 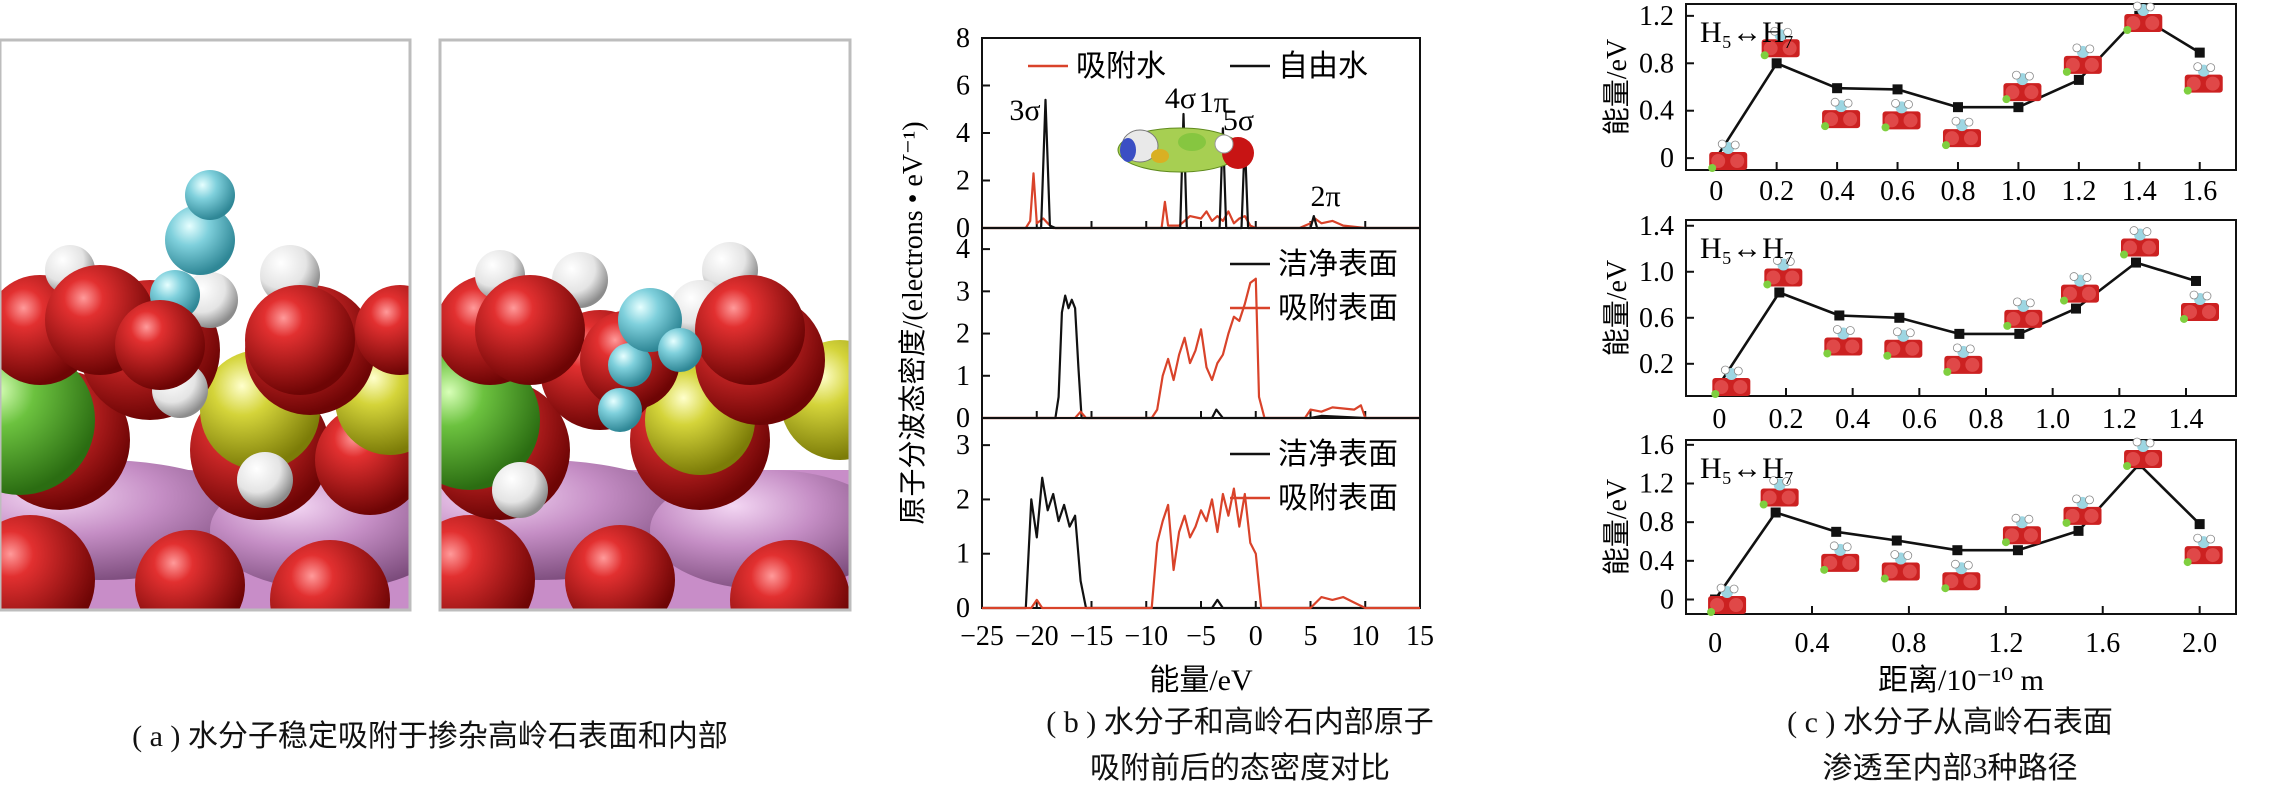 What do you see at coordinates (2102, 643) in the screenshot?
I see `path-x-tick-label-2: 1.6` at bounding box center [2102, 643].